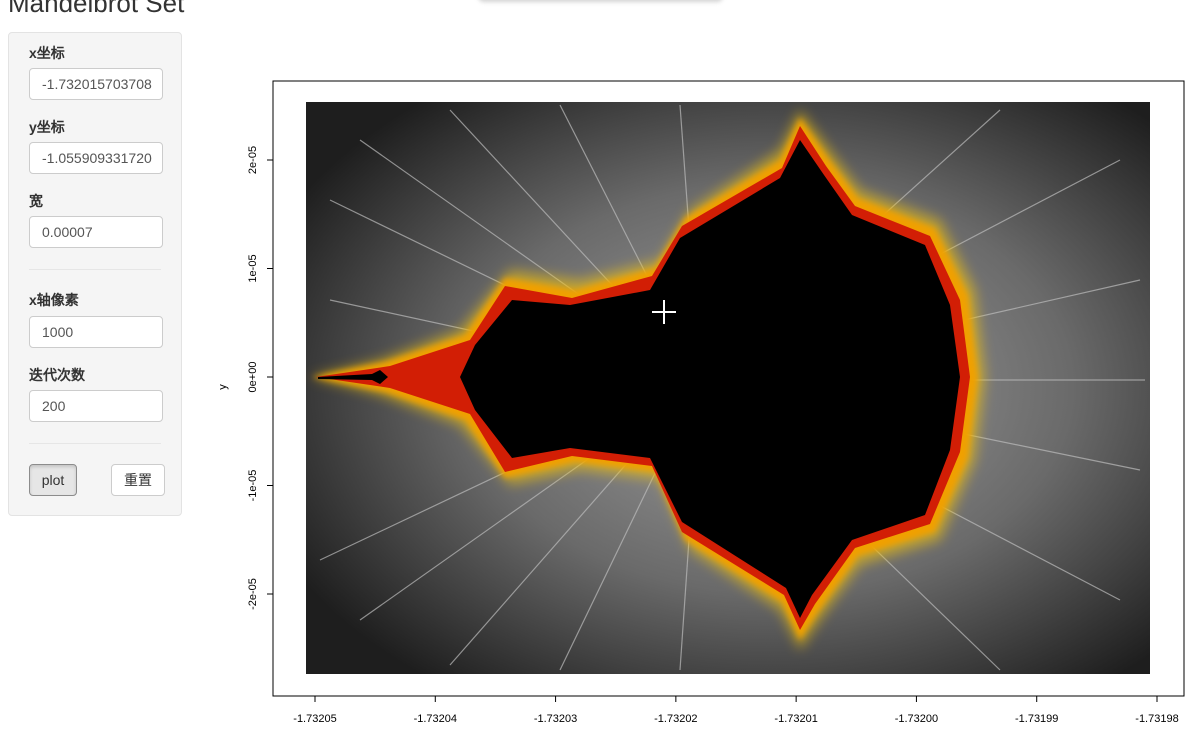  Describe the element at coordinates (555, 719) in the screenshot. I see `x-tick-label: -1.73203` at that location.